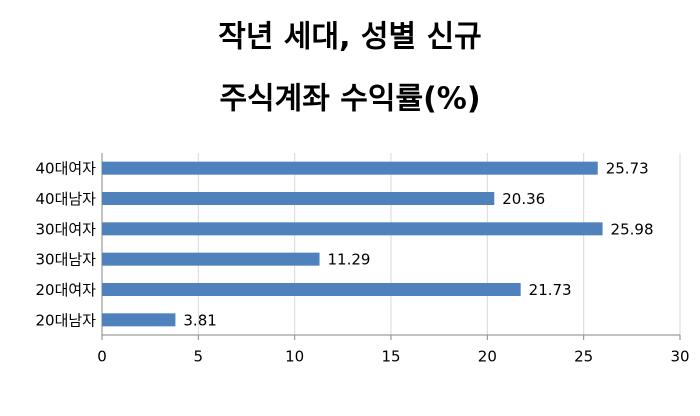 This screenshot has width=700, height=416. Describe the element at coordinates (66, 320) in the screenshot. I see `y-tick-label: 20대남자` at that location.